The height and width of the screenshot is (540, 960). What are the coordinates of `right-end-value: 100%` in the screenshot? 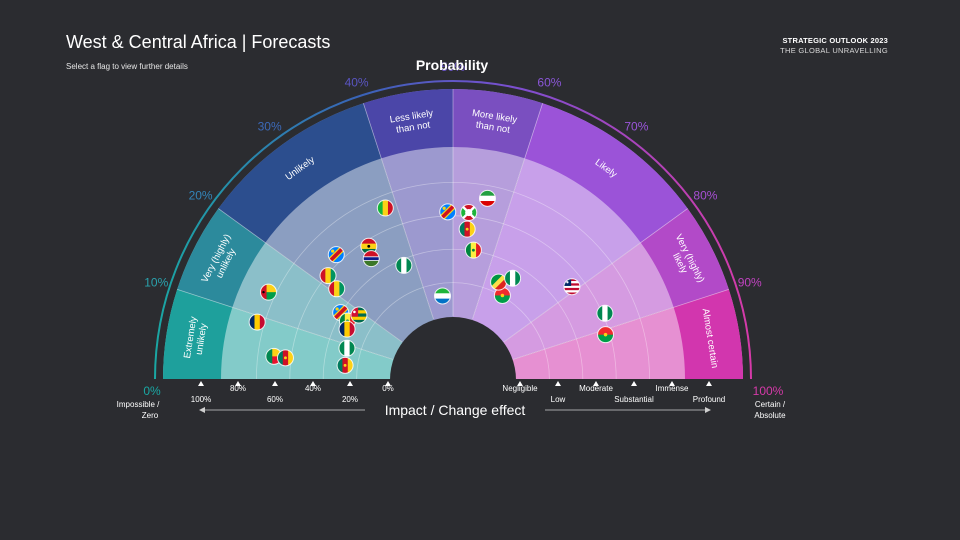 It's located at (768, 391).